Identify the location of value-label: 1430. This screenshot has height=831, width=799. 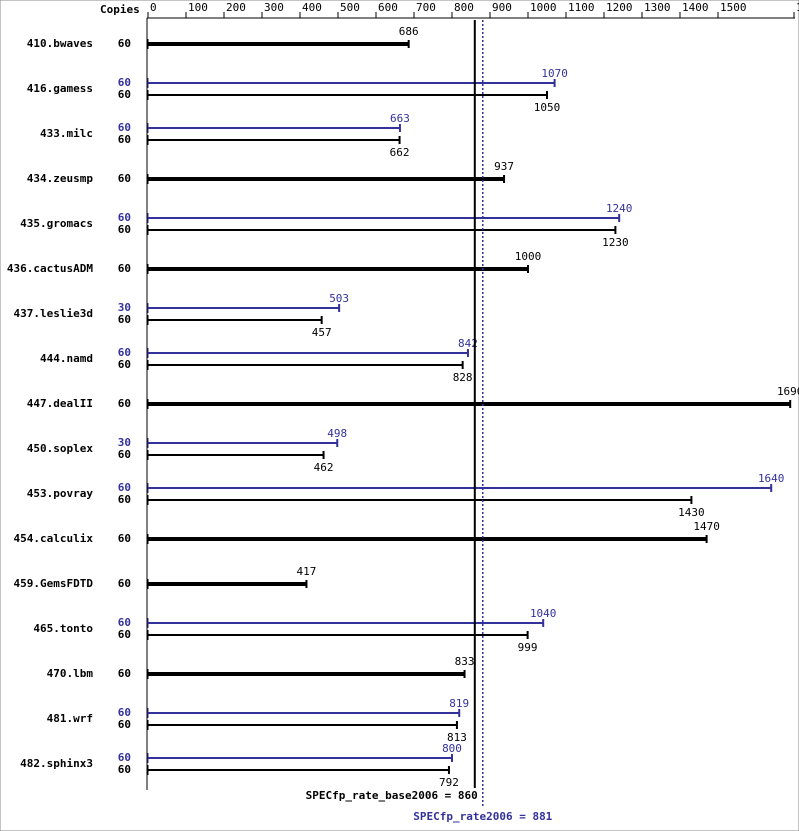
(691, 512).